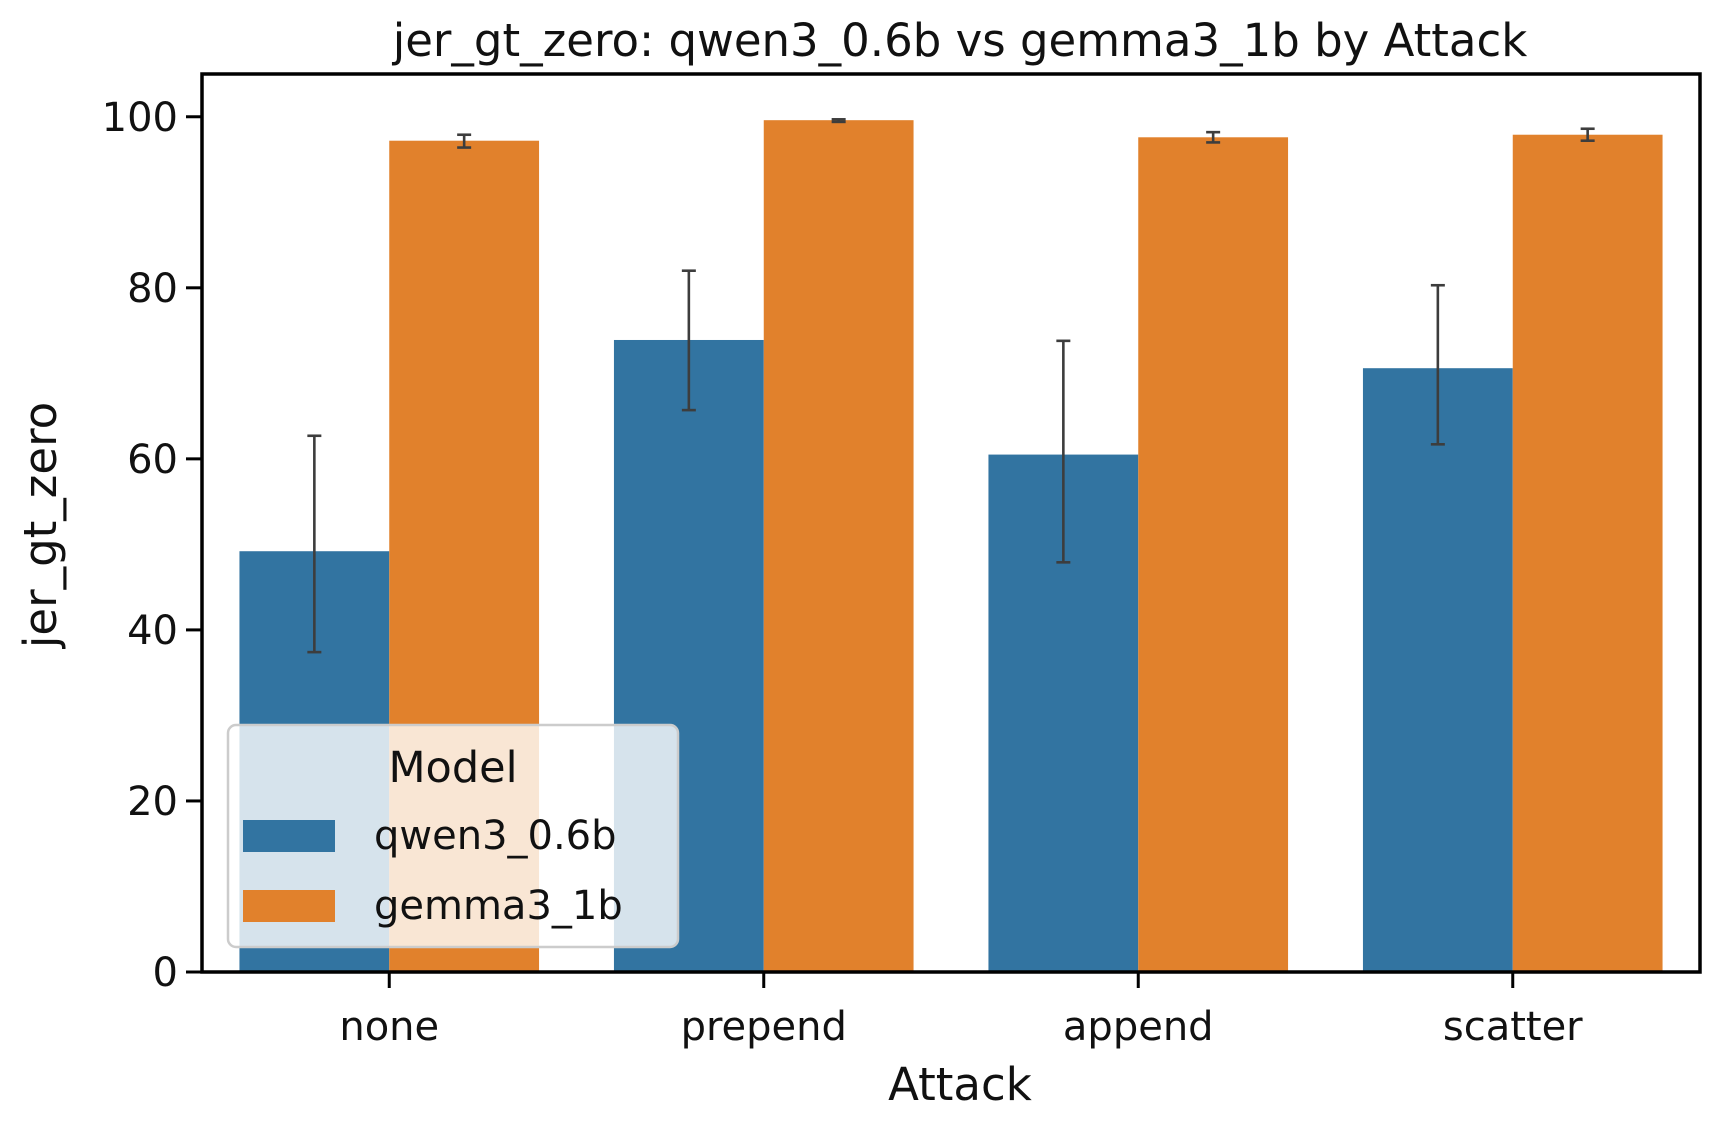 Image resolution: width=1732 pixels, height=1129 pixels. What do you see at coordinates (838, 546) in the screenshot?
I see `bar-gemma3_1b-prepend` at bounding box center [838, 546].